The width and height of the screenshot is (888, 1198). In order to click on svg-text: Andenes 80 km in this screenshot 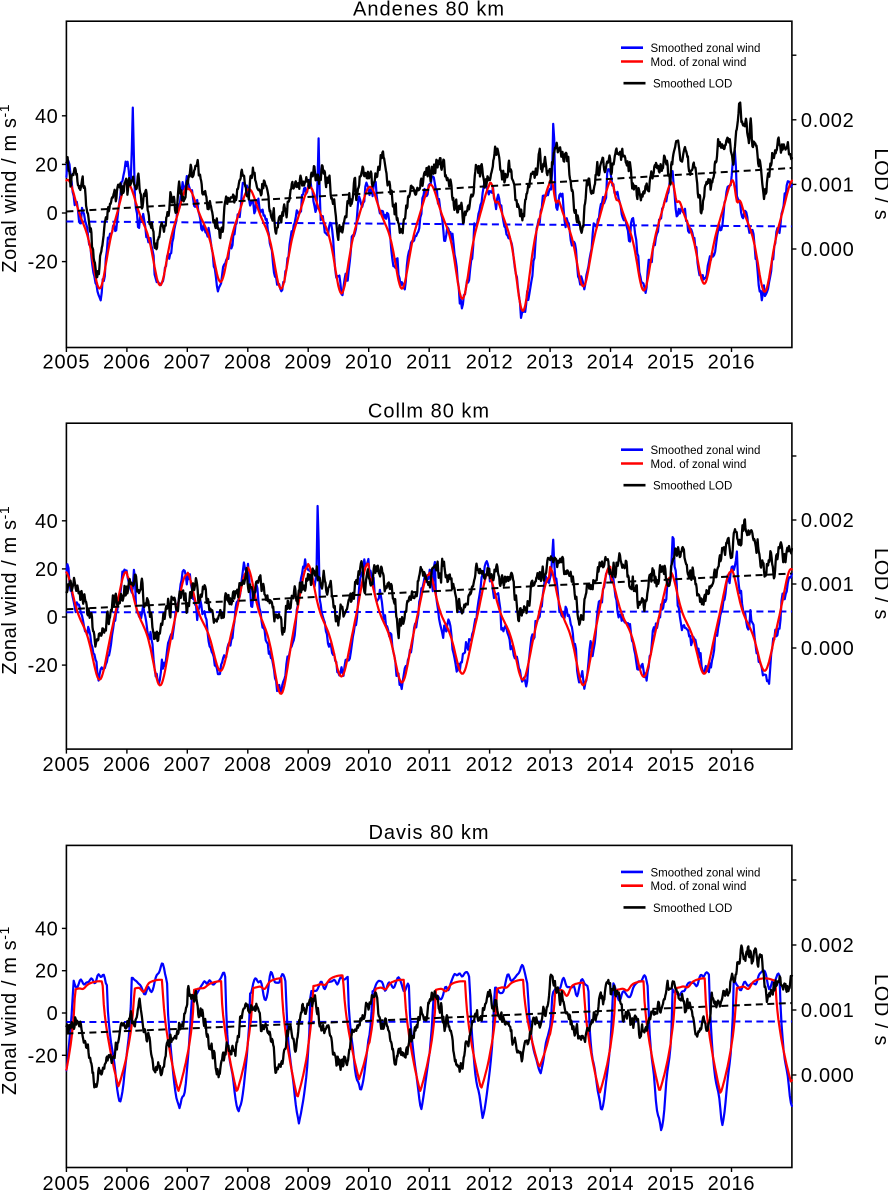, I will do `click(429, 10)`.